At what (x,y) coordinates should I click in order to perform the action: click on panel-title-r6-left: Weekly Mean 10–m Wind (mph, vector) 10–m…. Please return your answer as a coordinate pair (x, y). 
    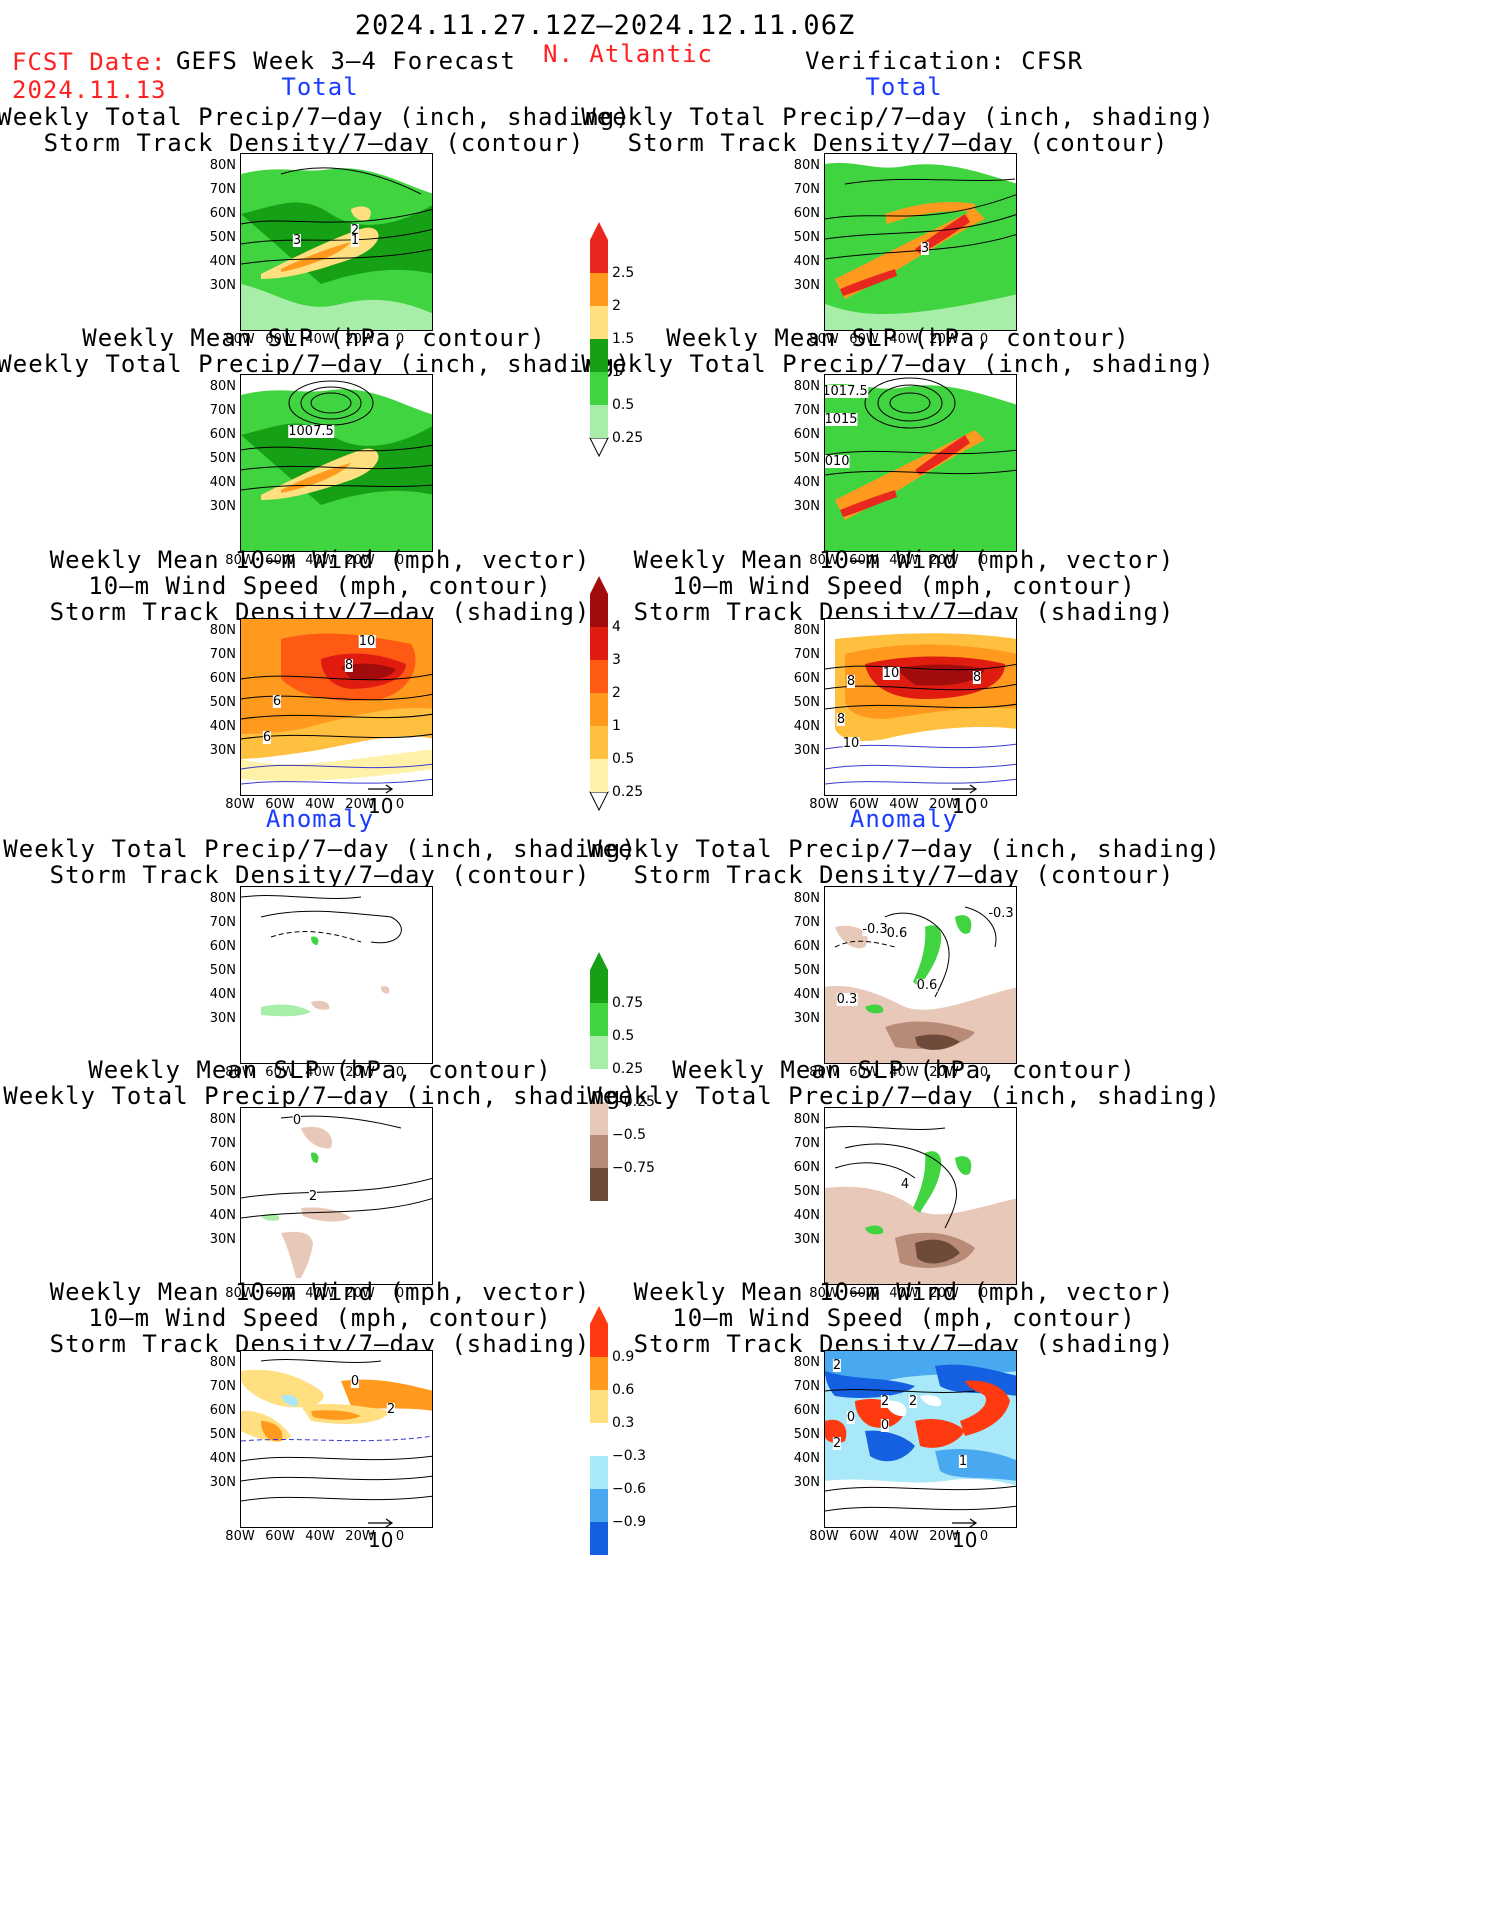
    Looking at the image, I should click on (320, 1318).